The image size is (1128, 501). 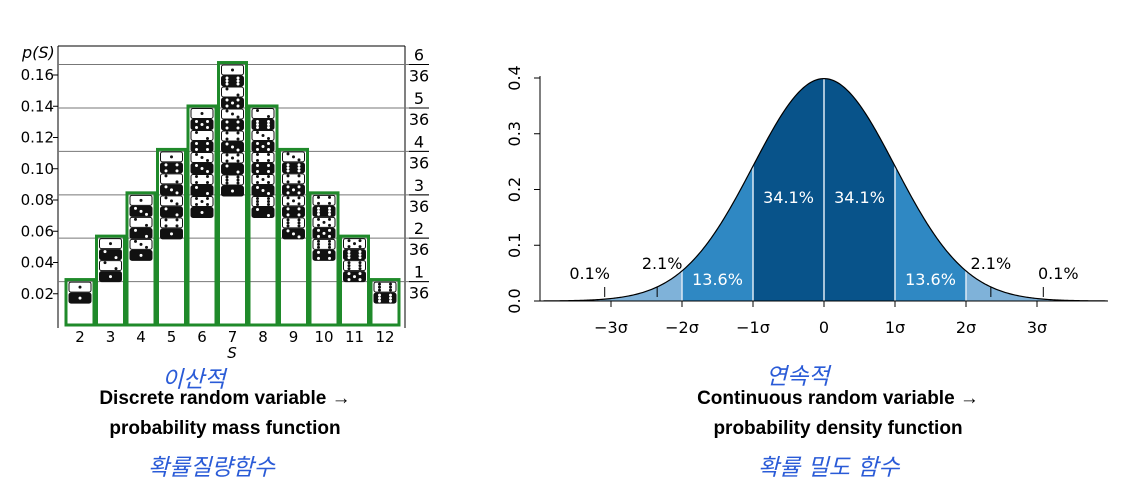 I want to click on x-tick-label: 11, so click(x=354, y=337).